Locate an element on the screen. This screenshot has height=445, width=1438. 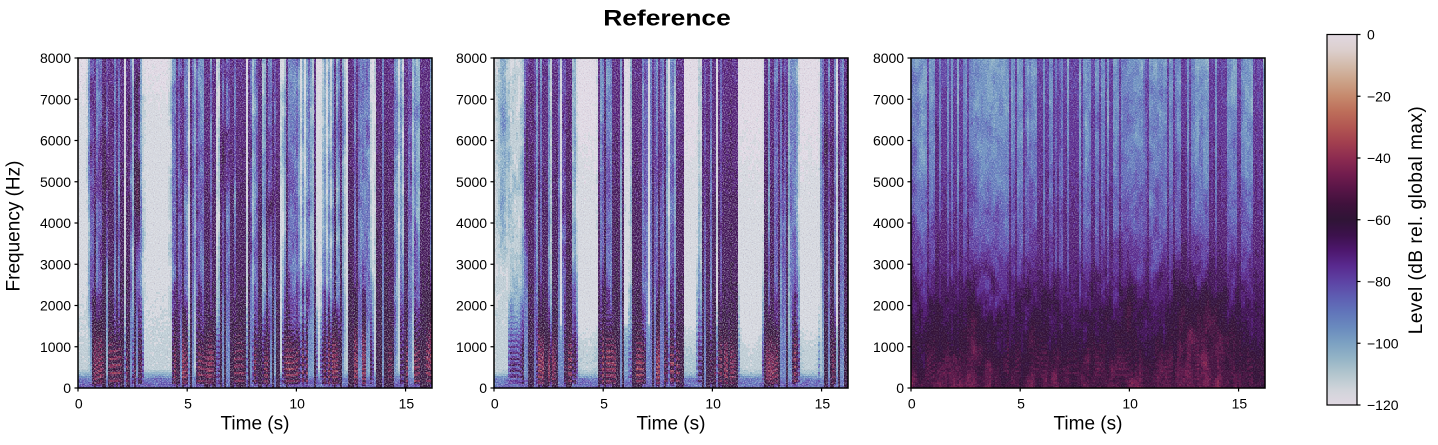
svg-text: −120 is located at coordinates (1383, 405).